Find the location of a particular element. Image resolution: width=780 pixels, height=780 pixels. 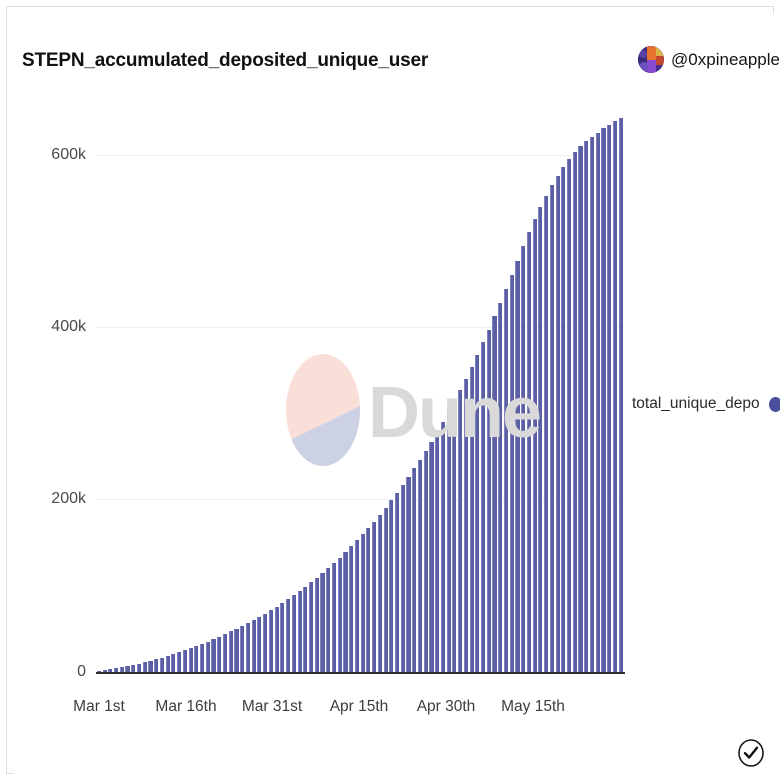

user-handle: @0xpineapple is located at coordinates (725, 59).